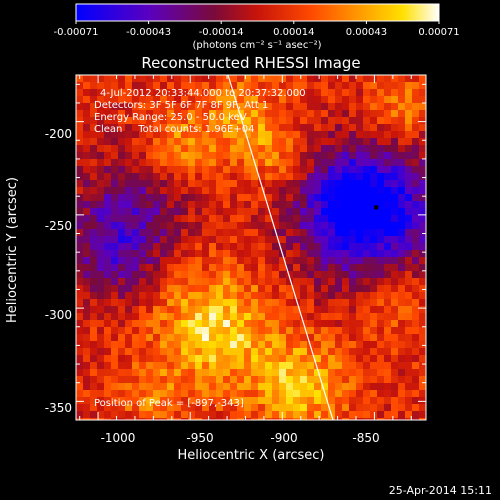  What do you see at coordinates (12, 250) in the screenshot?
I see `y-axis-title: Heliocentric Y (arcsec)` at bounding box center [12, 250].